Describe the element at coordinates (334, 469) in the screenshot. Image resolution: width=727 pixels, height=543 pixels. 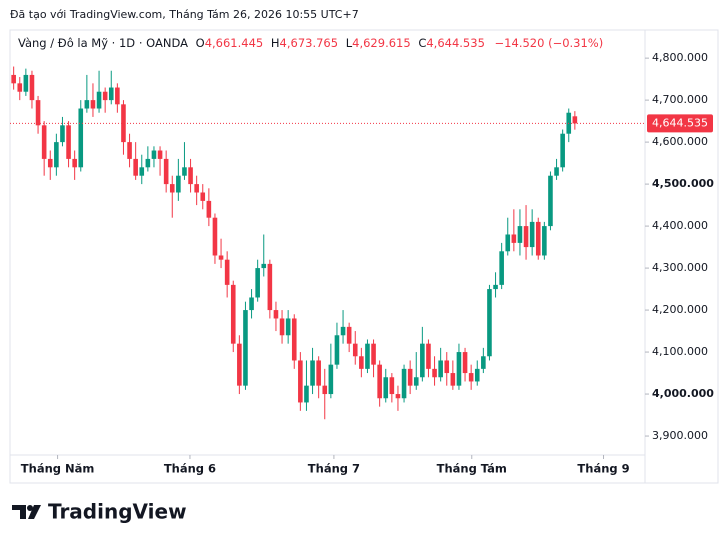
I see `x-tick-label: Tháng 7` at that location.